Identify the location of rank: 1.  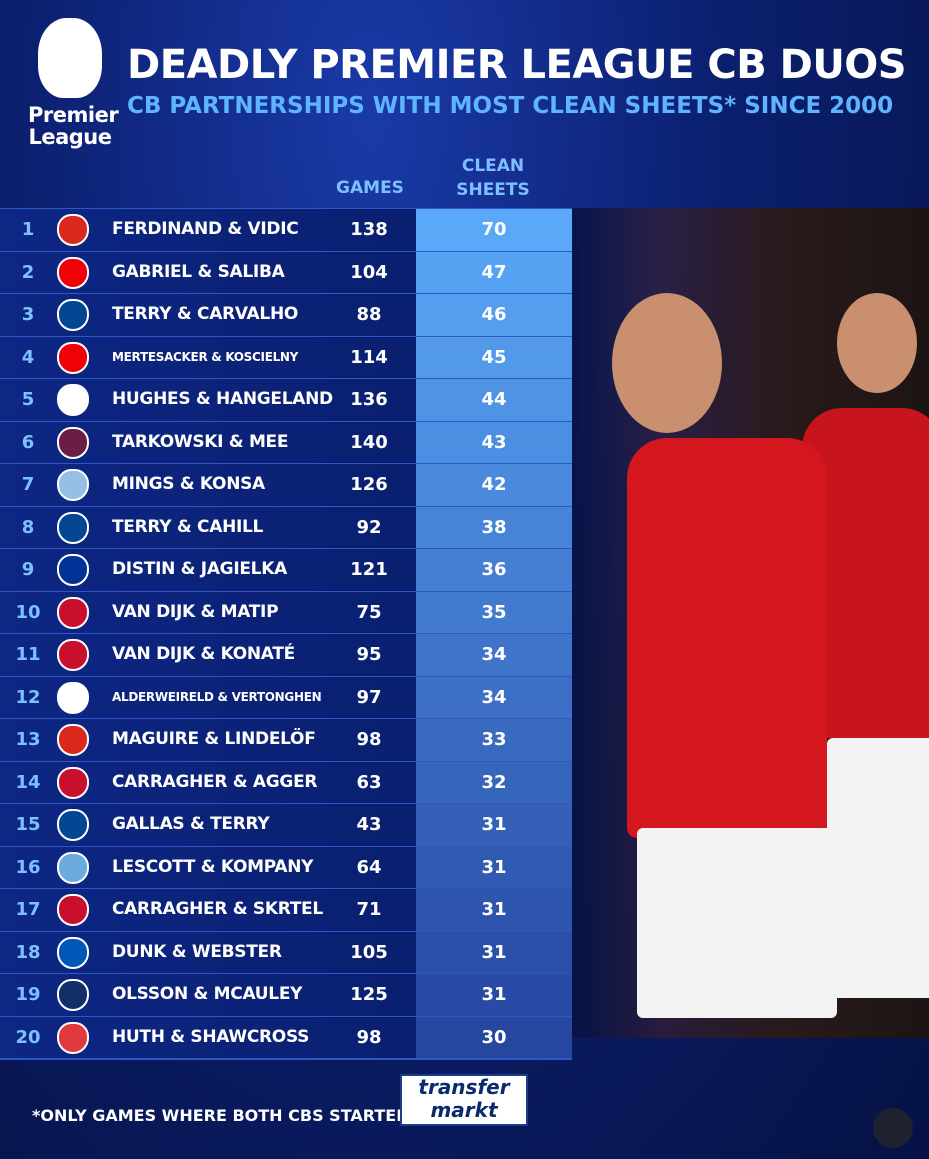
(28, 229).